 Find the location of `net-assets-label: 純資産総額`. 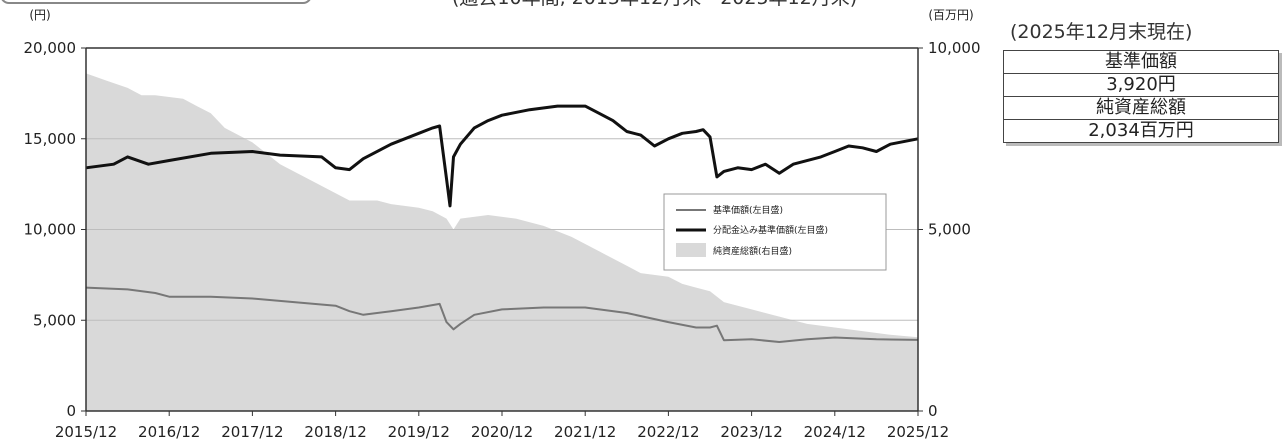

net-assets-label: 純資産総額 is located at coordinates (1141, 108).